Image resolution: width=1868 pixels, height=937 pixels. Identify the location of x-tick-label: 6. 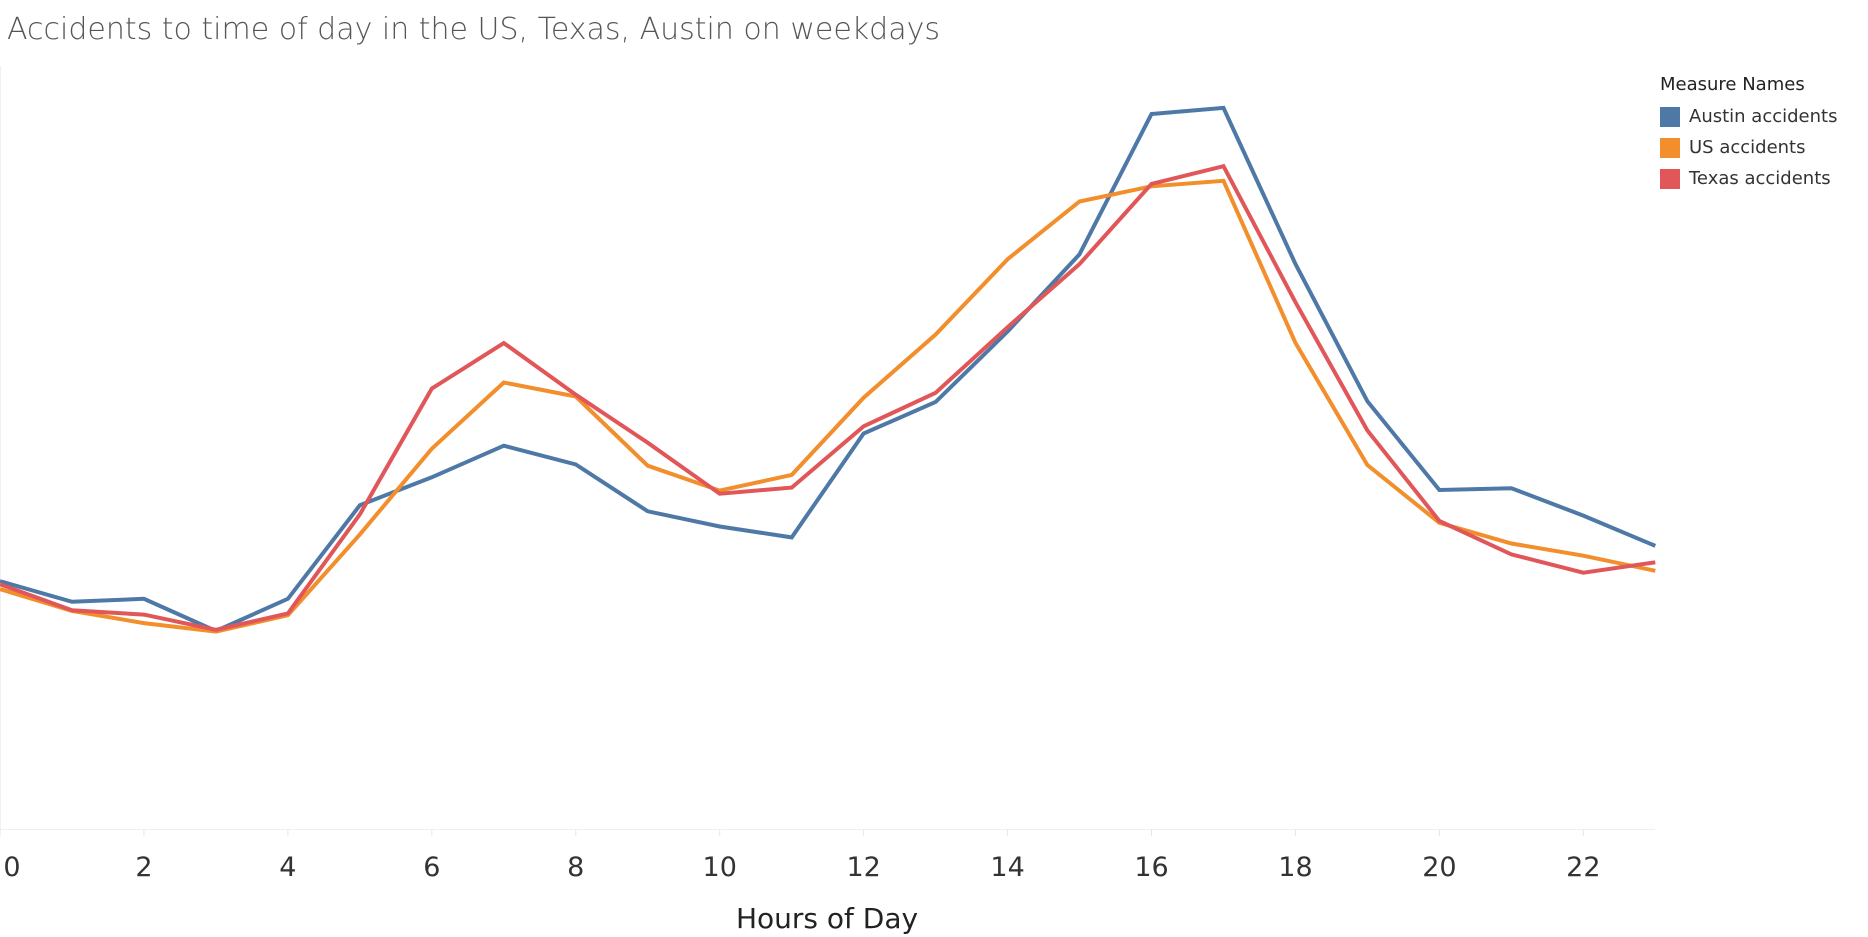
(431, 867).